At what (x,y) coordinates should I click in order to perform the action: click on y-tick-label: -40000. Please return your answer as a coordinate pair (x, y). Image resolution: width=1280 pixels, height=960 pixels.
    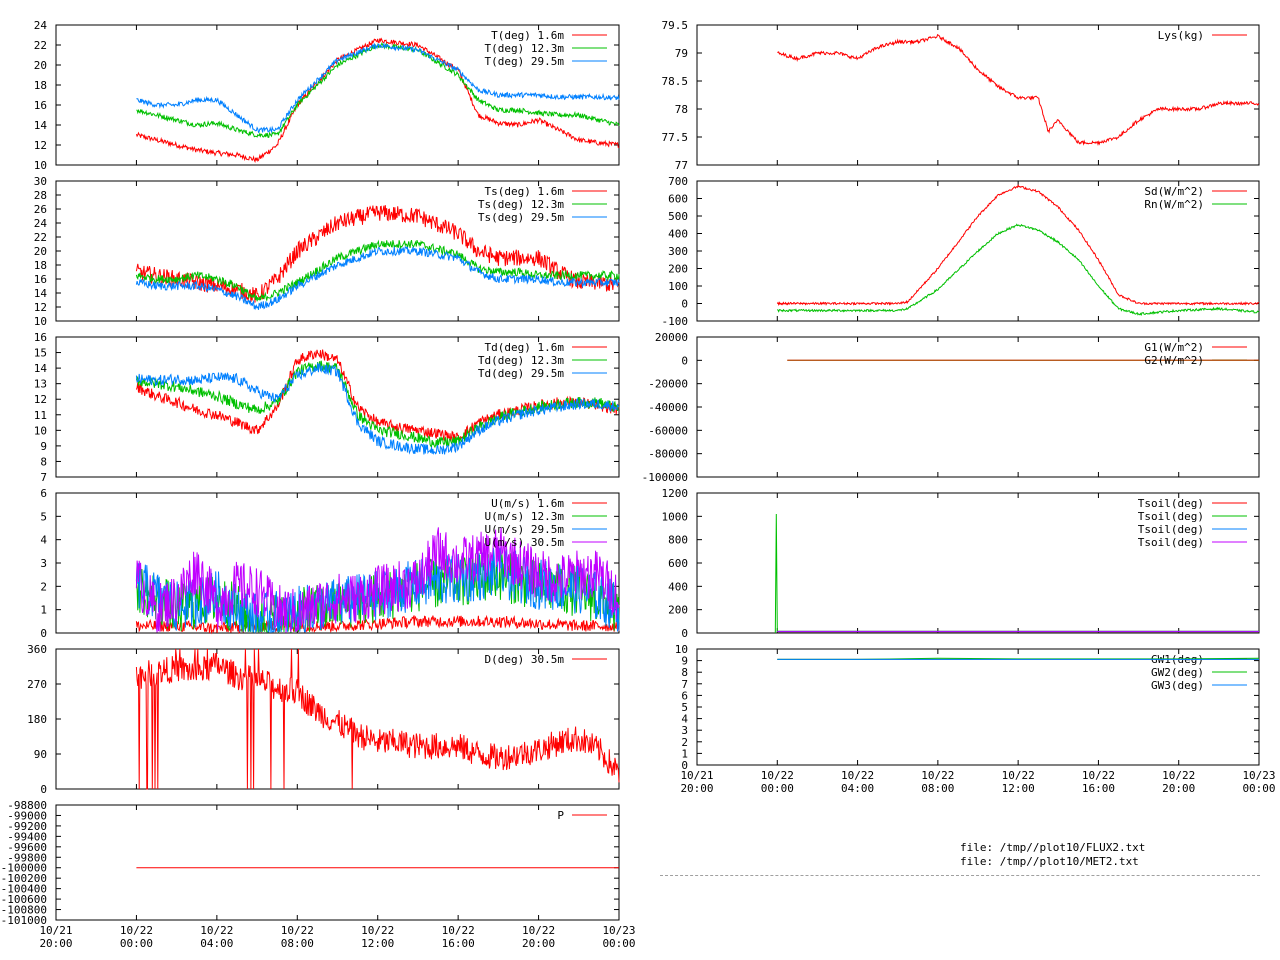
    Looking at the image, I should click on (668, 407).